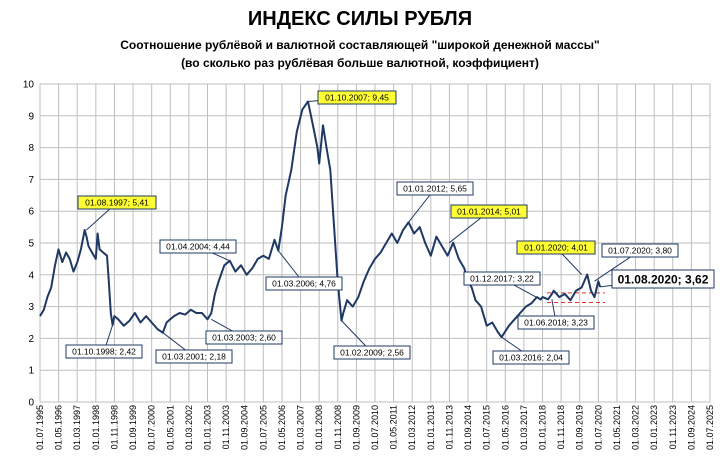 This screenshot has height=470, width=720. Describe the element at coordinates (561, 427) in the screenshot. I see `x-tick-label: 01.11.2018` at that location.